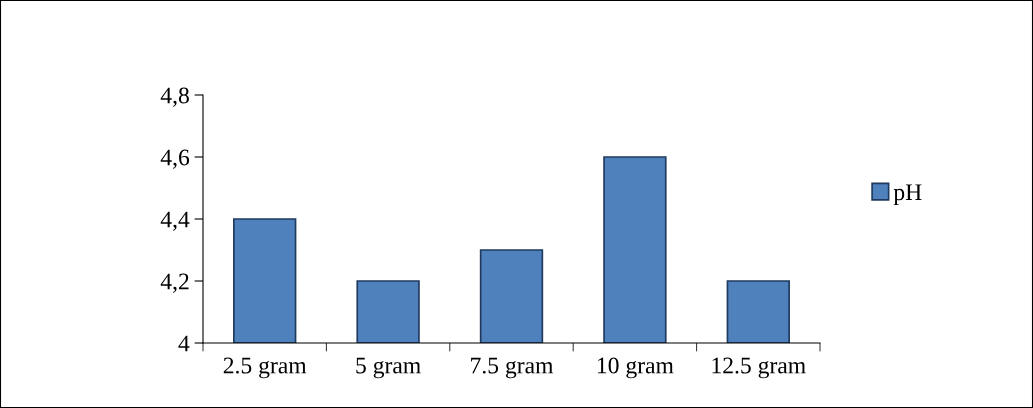  I want to click on y-tick-label: 4,8, so click(174, 97).